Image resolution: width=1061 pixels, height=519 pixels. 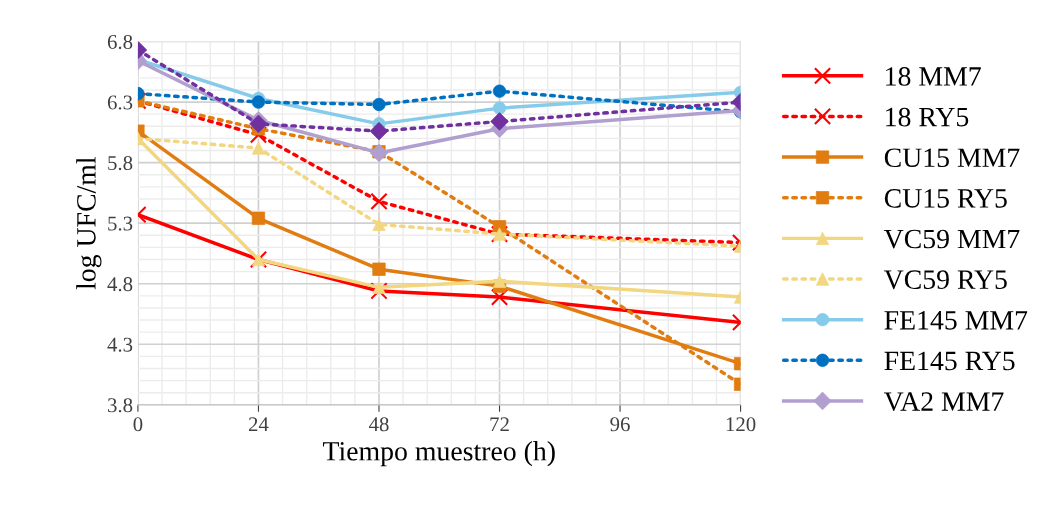 What do you see at coordinates (951, 239) in the screenshot?
I see `legend-label: VC59 MM7` at bounding box center [951, 239].